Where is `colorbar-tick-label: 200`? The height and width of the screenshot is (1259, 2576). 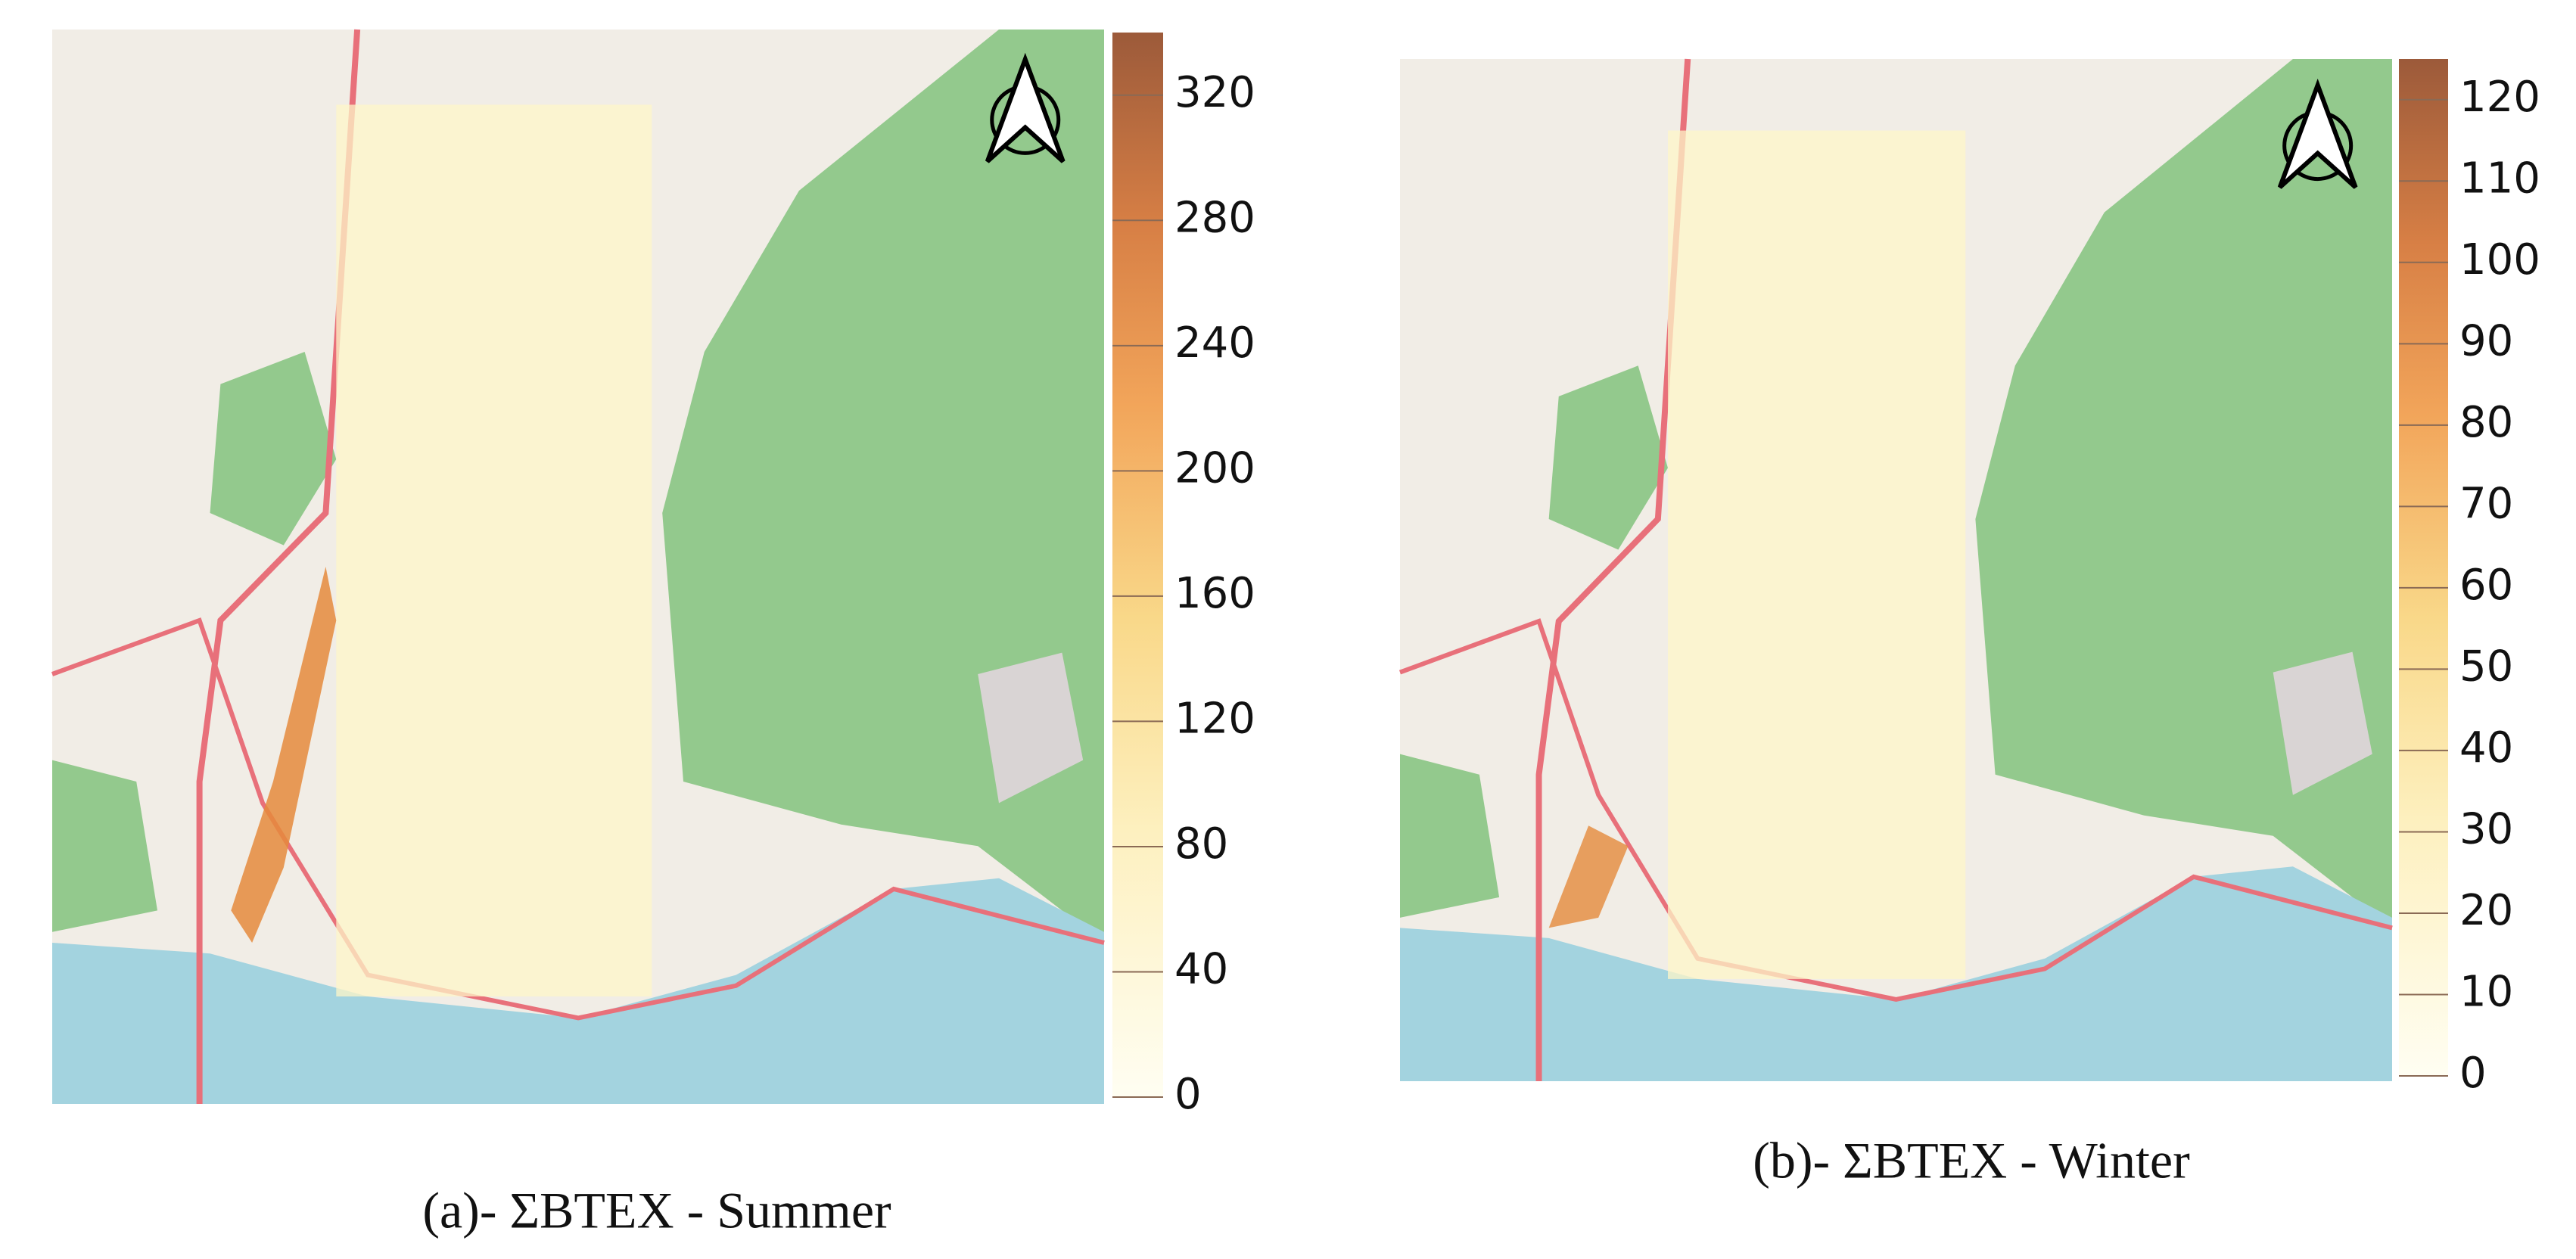 colorbar-tick-label: 200 is located at coordinates (1214, 468).